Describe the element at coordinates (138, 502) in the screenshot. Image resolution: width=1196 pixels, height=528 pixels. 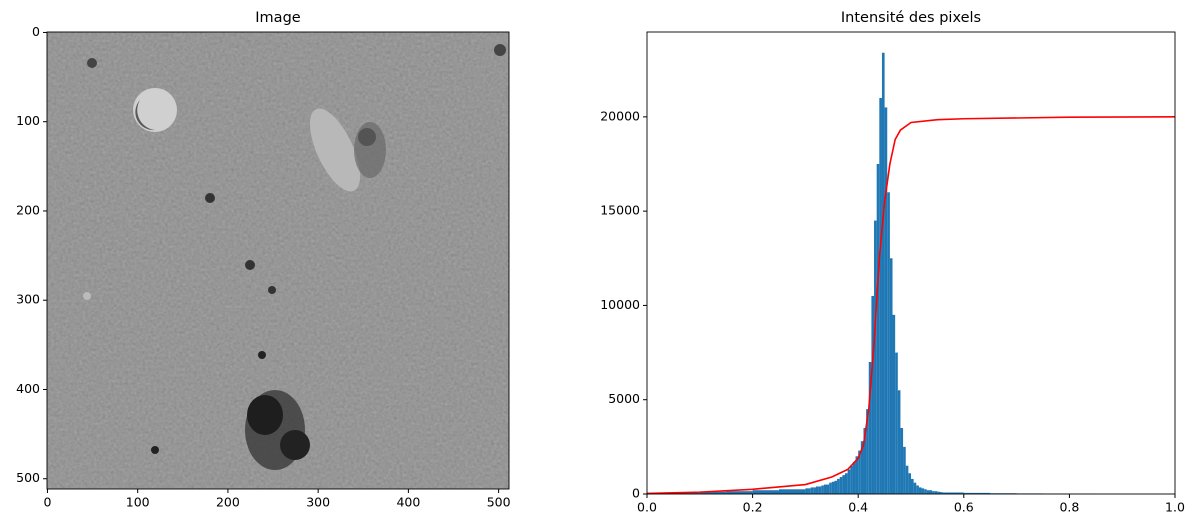
I see `x-tick-label: 100` at that location.